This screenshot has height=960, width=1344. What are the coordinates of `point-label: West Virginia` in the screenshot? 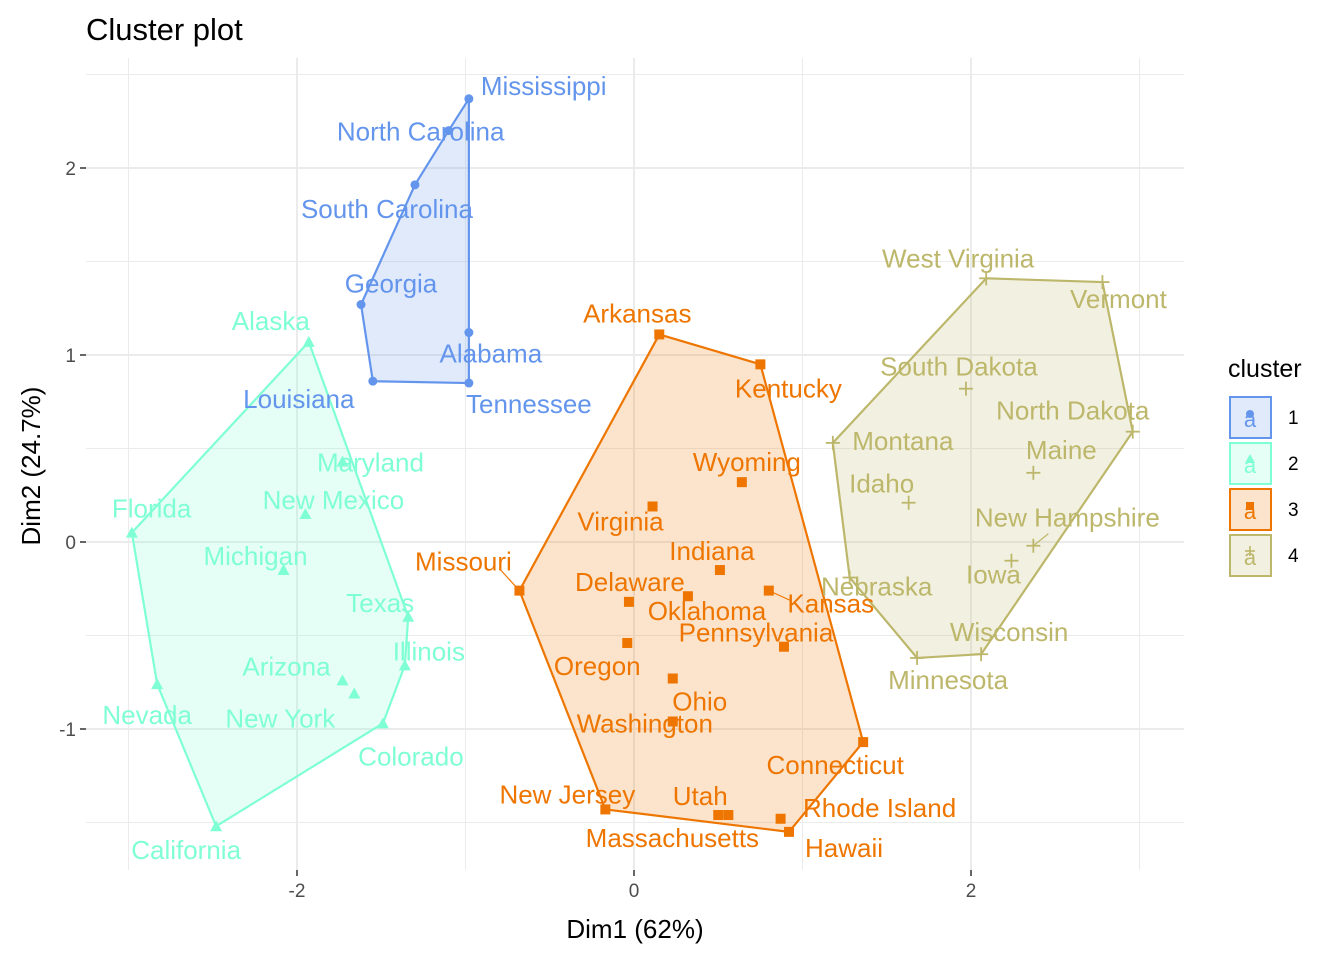 It's located at (958, 258).